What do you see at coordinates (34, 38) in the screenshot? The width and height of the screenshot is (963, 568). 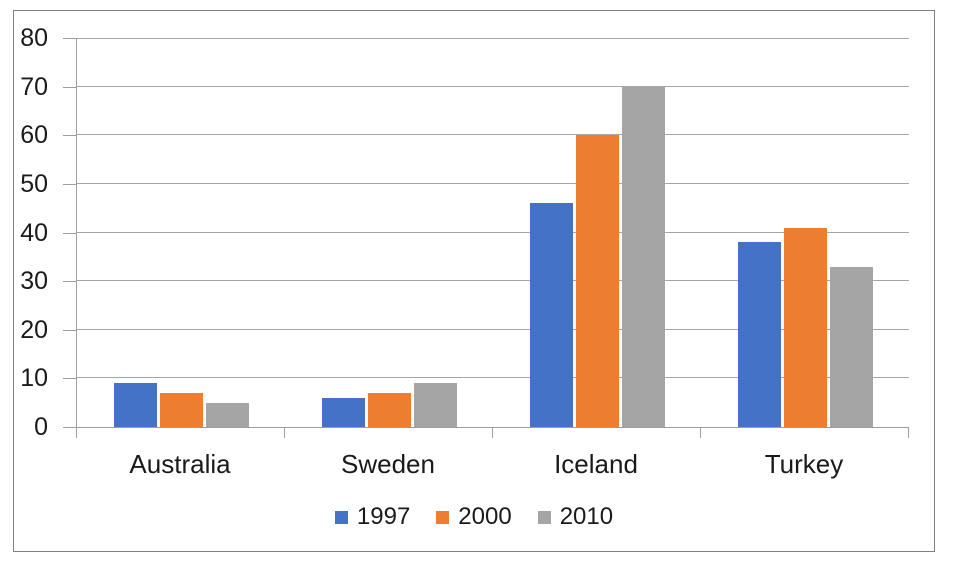 I see `y-tick-label: 80` at bounding box center [34, 38].